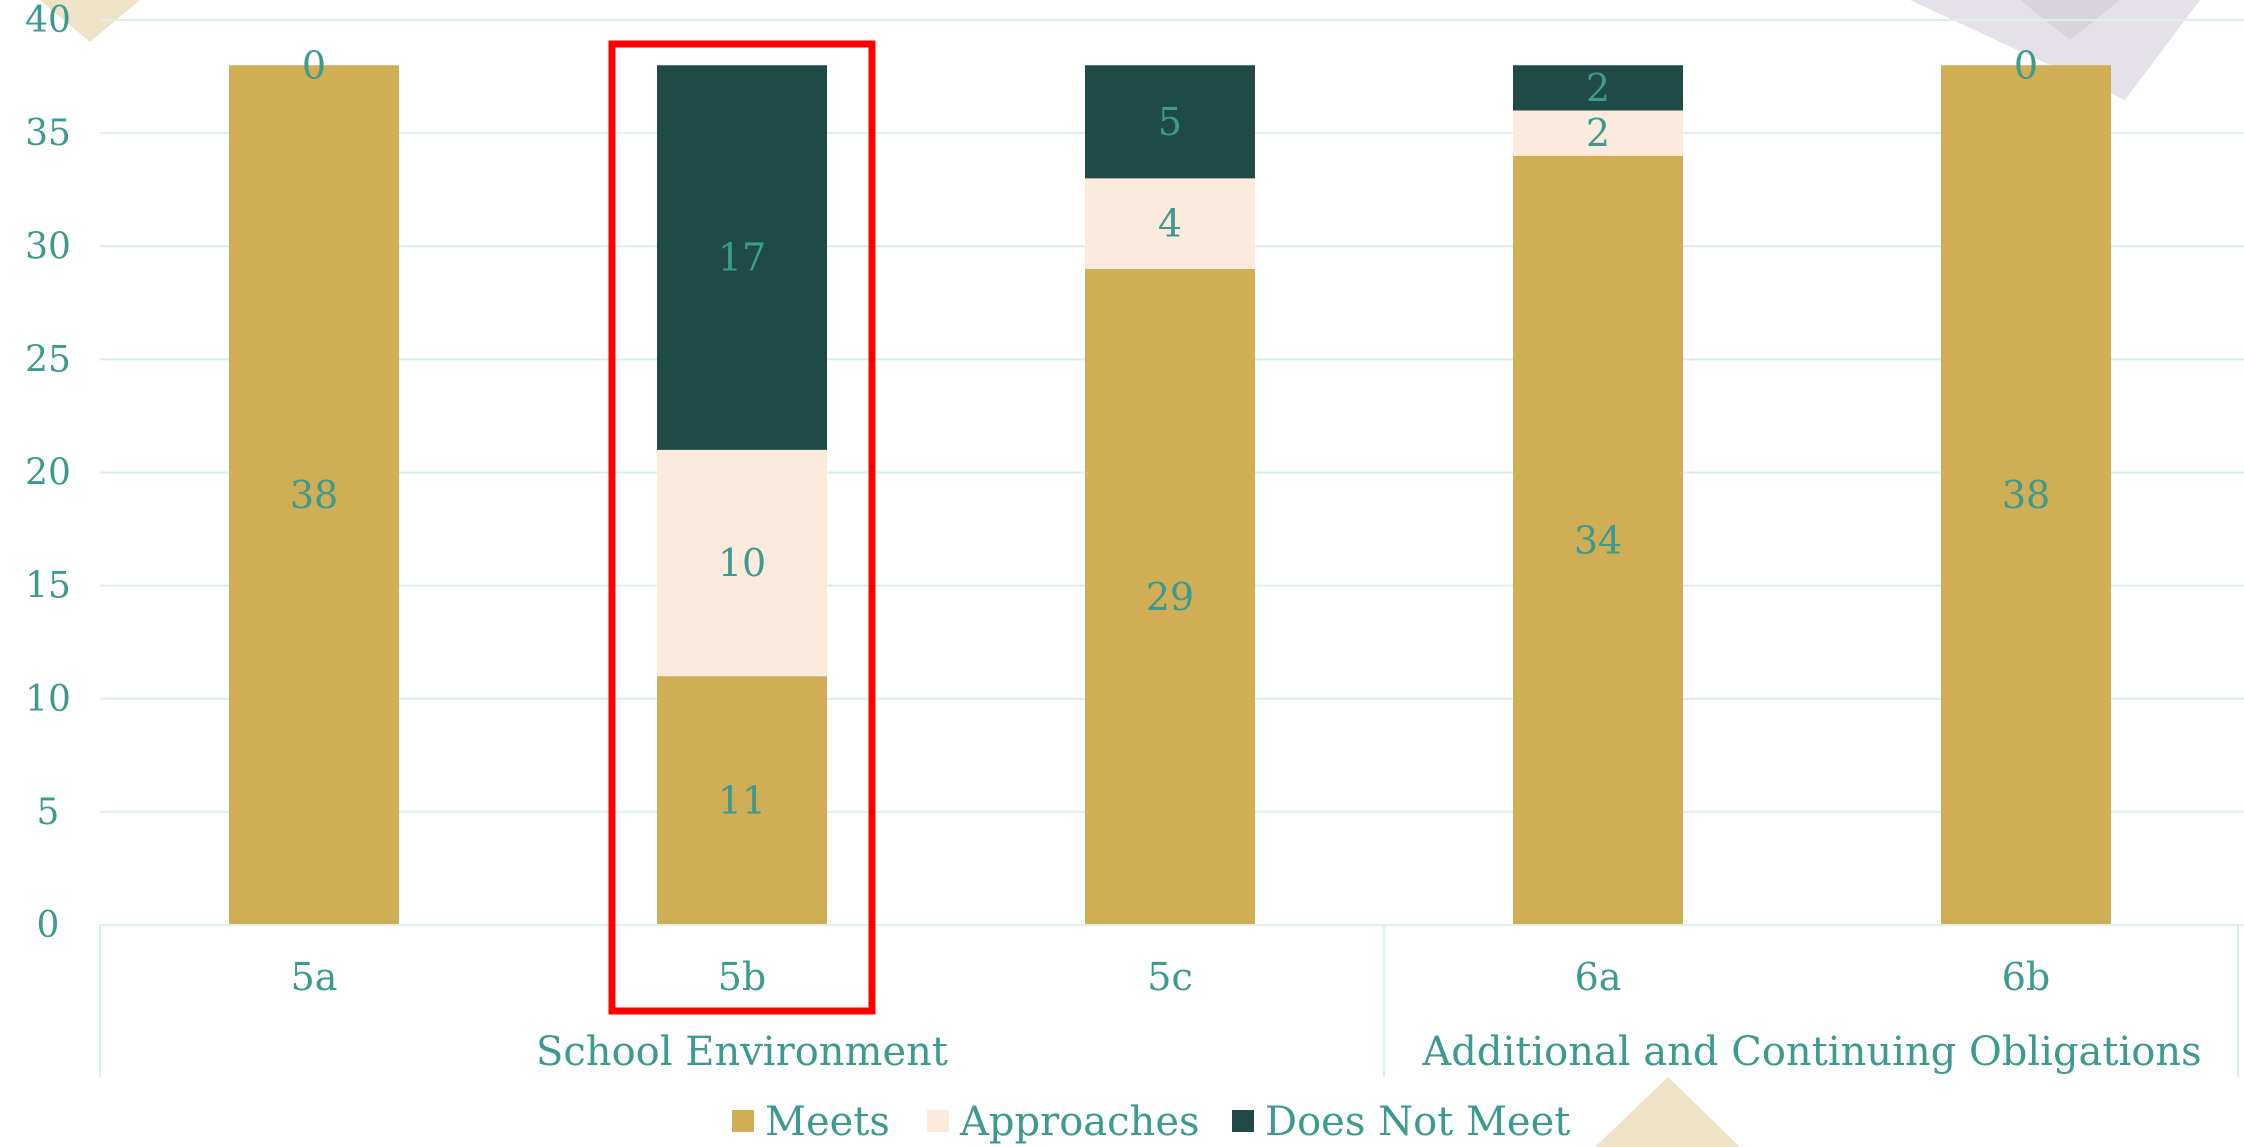 This screenshot has height=1147, width=2244. I want to click on decor-triangle-bottom, so click(1667, 1112).